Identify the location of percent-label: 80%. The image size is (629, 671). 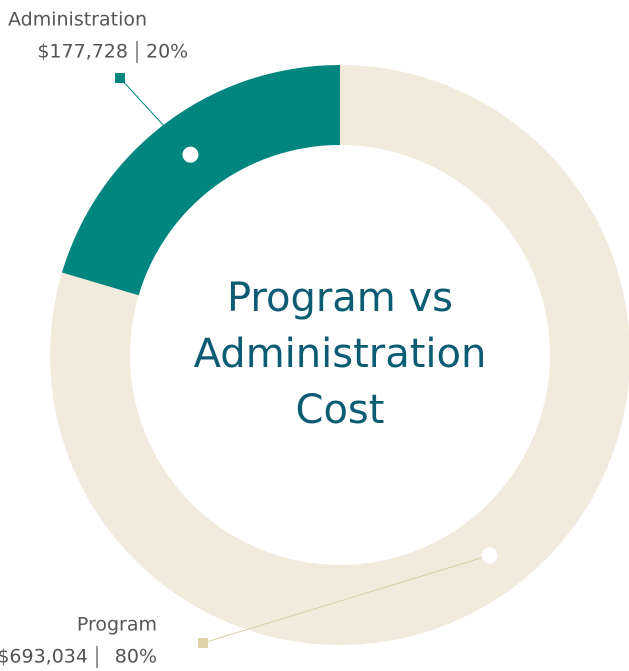
(136, 657).